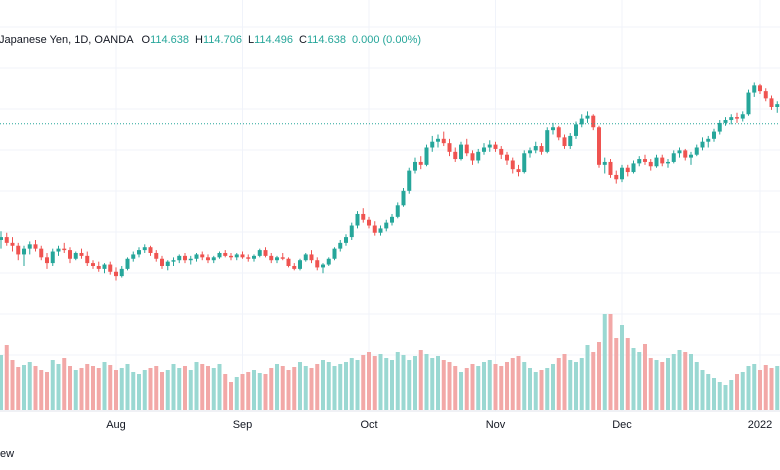 This screenshot has width=780, height=470. What do you see at coordinates (116, 425) in the screenshot?
I see `time-axis-label: Aug` at bounding box center [116, 425].